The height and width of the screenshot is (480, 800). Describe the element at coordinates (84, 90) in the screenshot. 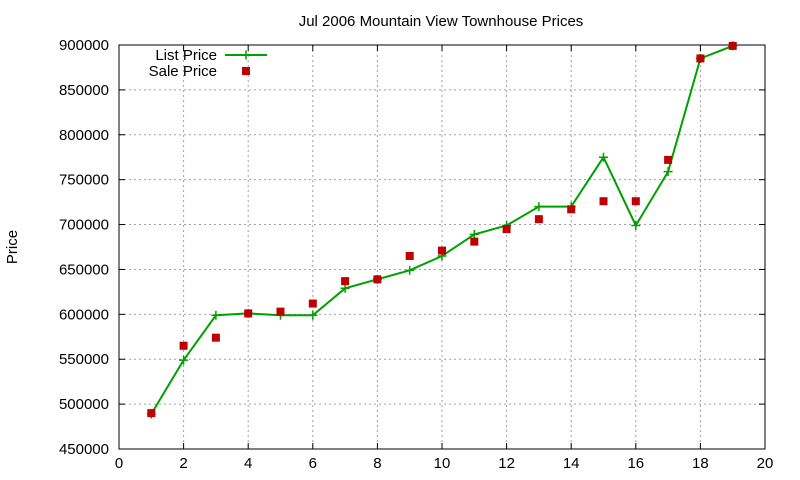

I see `y-tick-label: 850000` at that location.